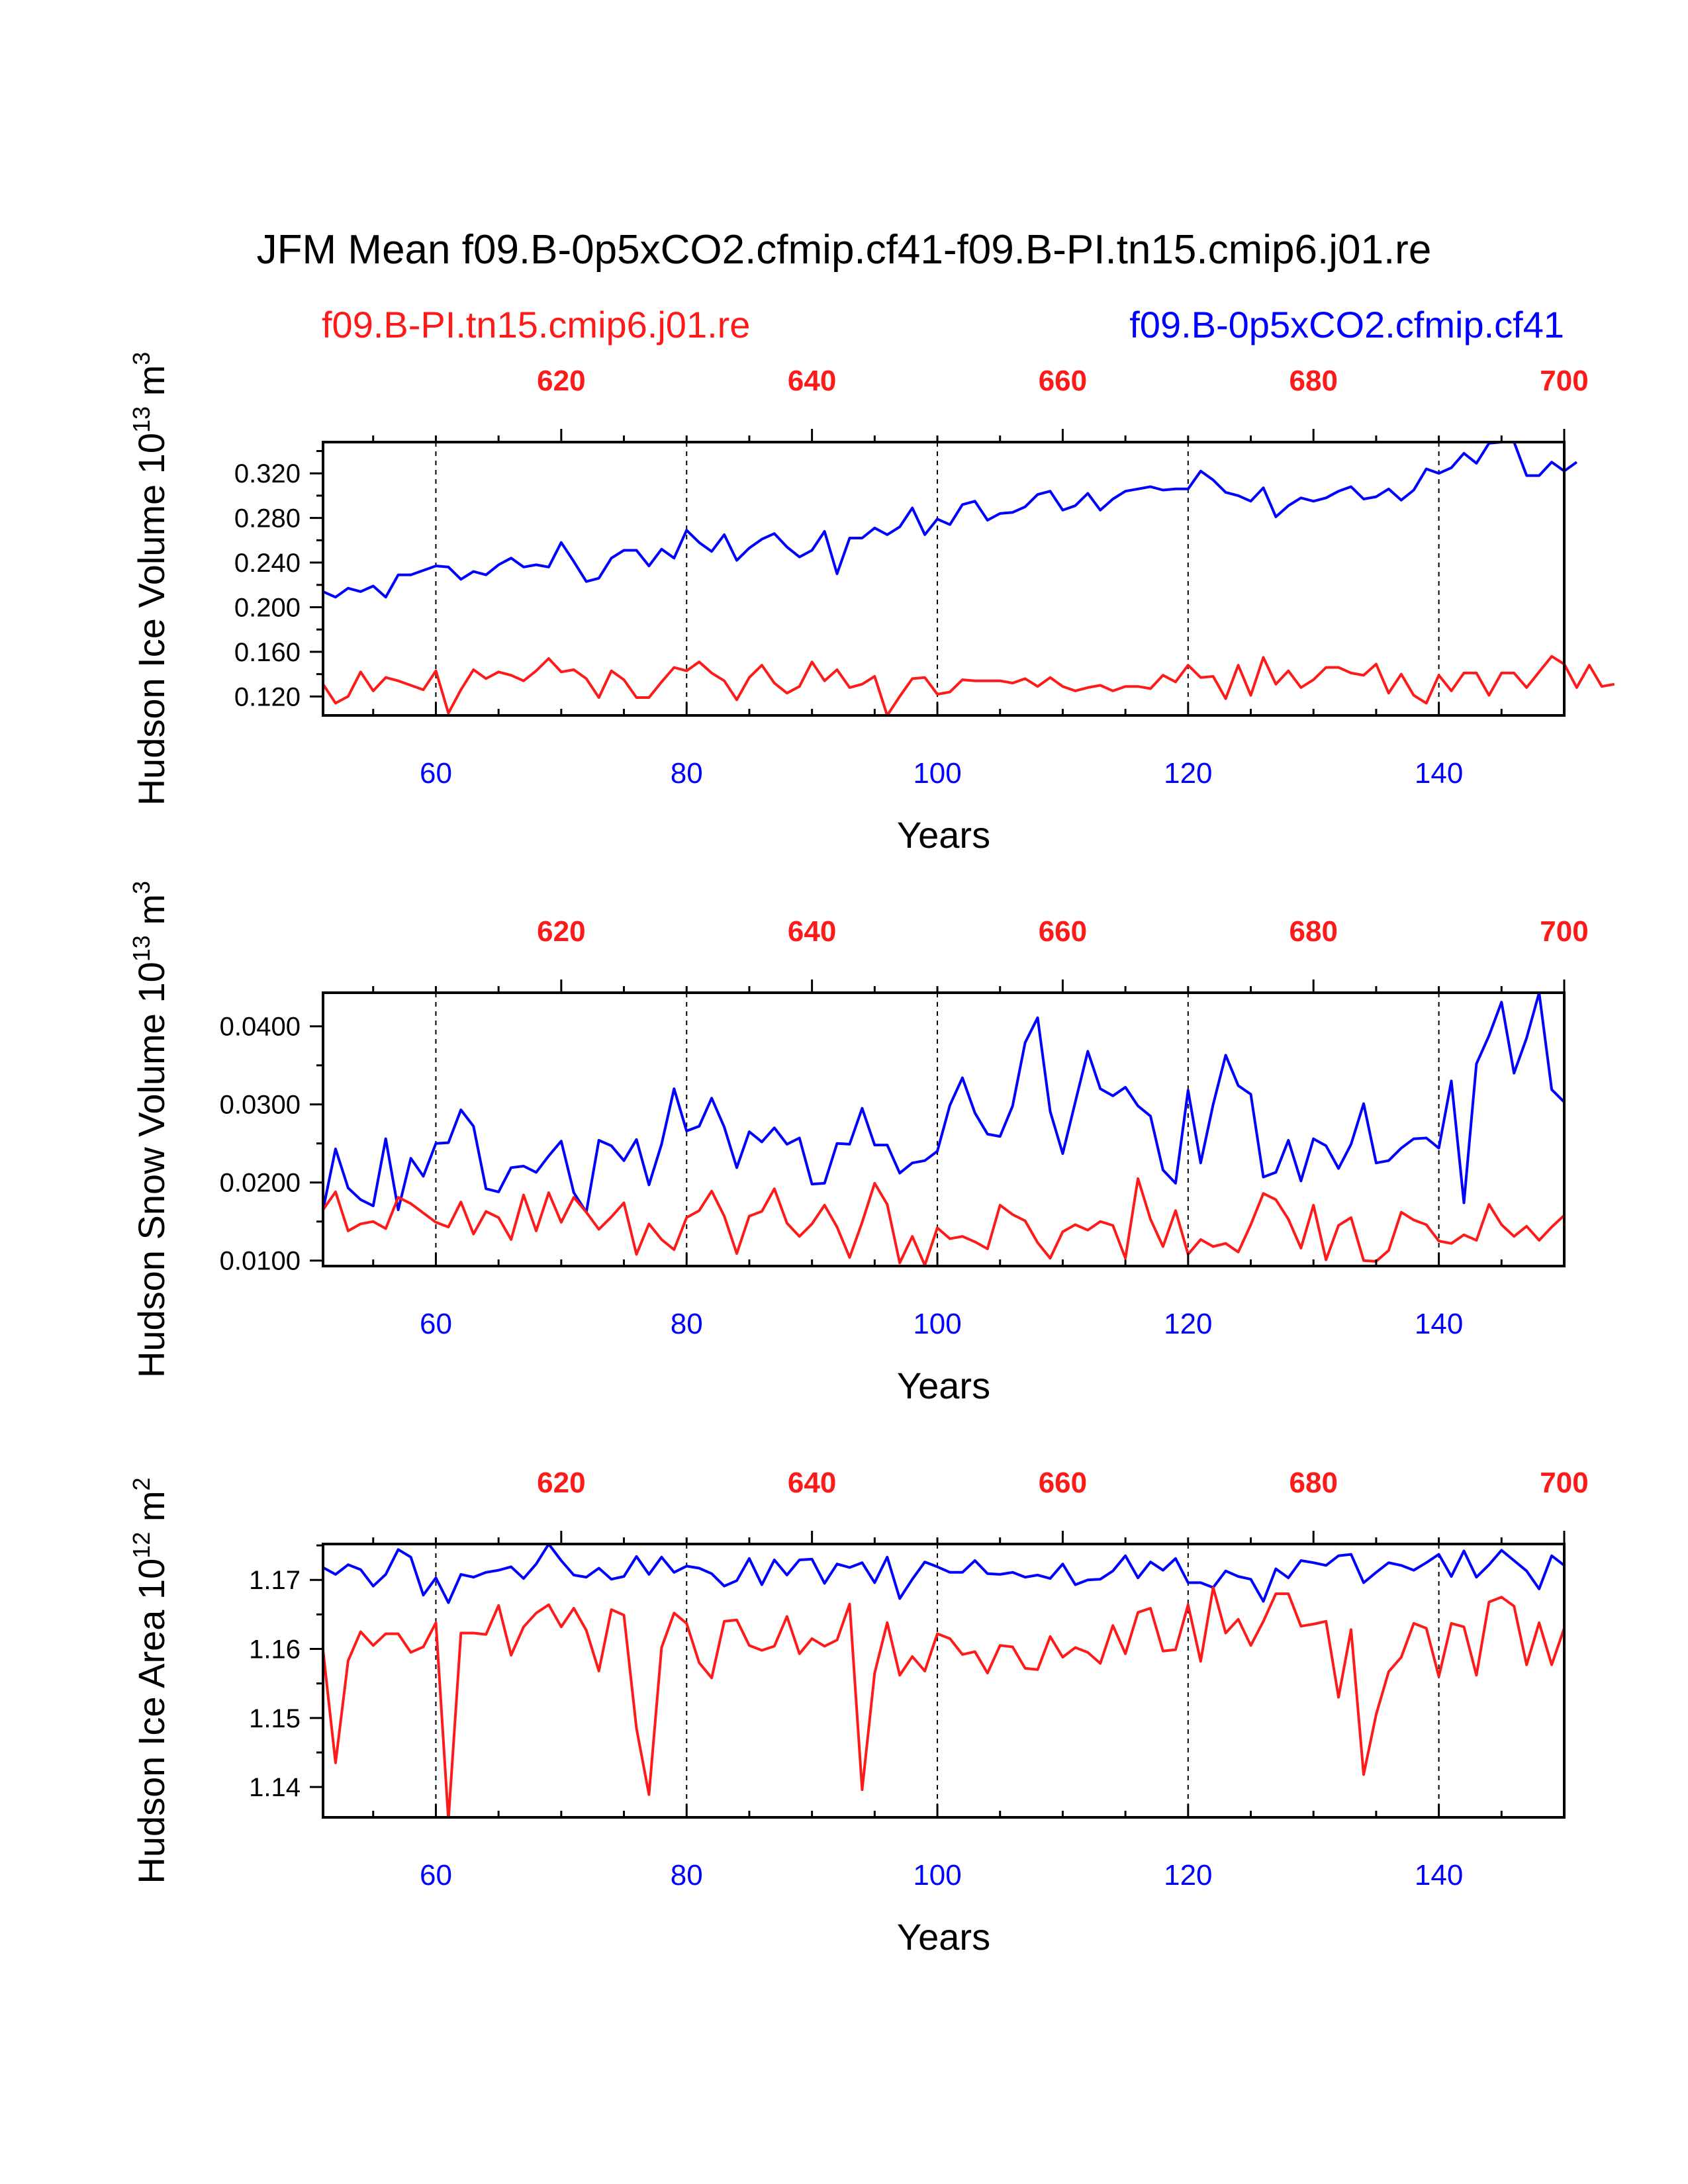 The width and height of the screenshot is (1688, 2184). Describe the element at coordinates (151, 1721) in the screenshot. I see `y-axis-label-part: Hudson Ice Area 10` at that location.